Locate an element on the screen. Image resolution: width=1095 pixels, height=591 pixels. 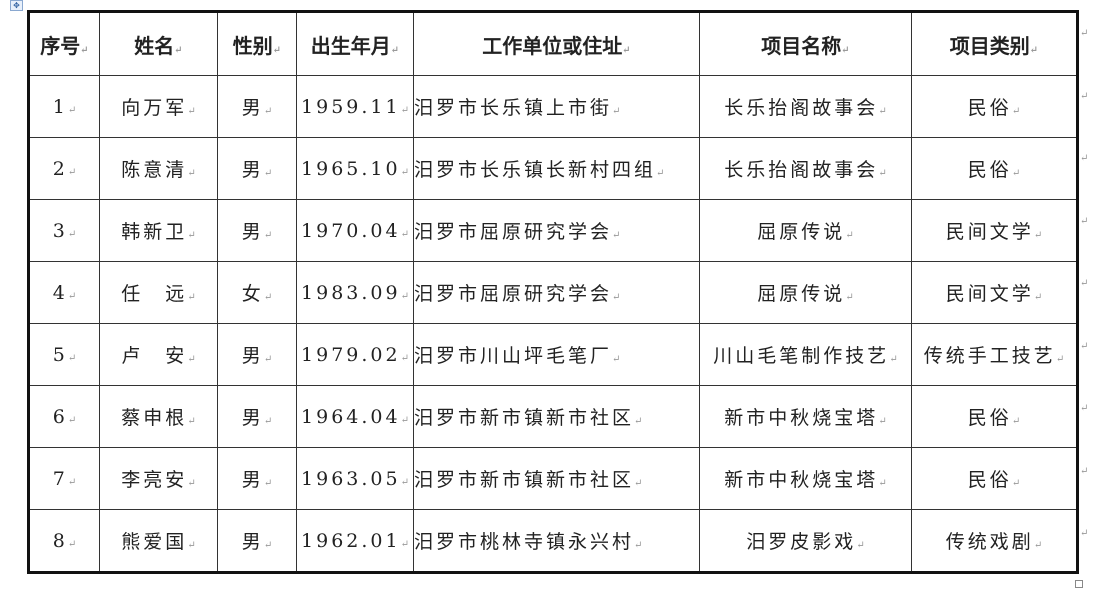
cell-index: 8↵ is located at coordinates (64, 541).